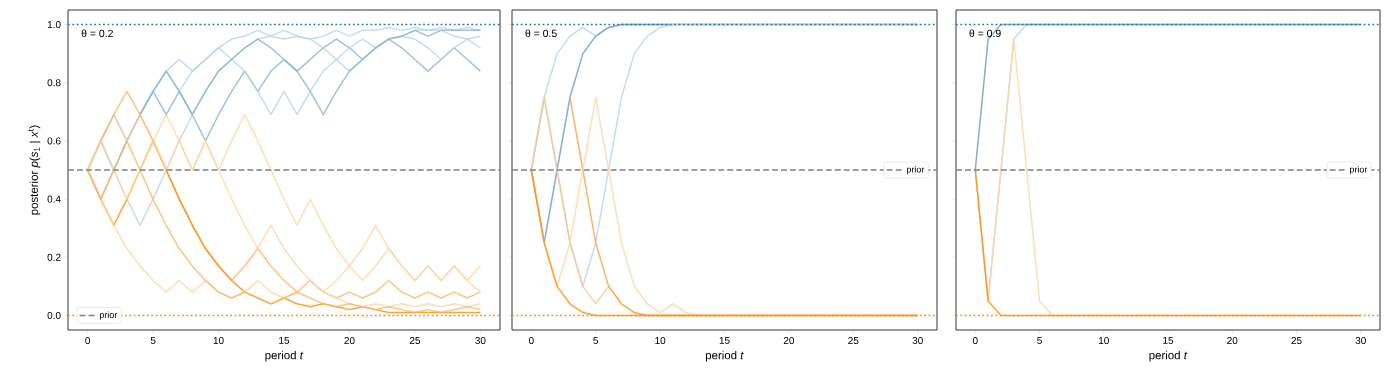 This screenshot has height=390, width=1390. What do you see at coordinates (54, 315) in the screenshot?
I see `y-tick-label: 0.0` at bounding box center [54, 315].